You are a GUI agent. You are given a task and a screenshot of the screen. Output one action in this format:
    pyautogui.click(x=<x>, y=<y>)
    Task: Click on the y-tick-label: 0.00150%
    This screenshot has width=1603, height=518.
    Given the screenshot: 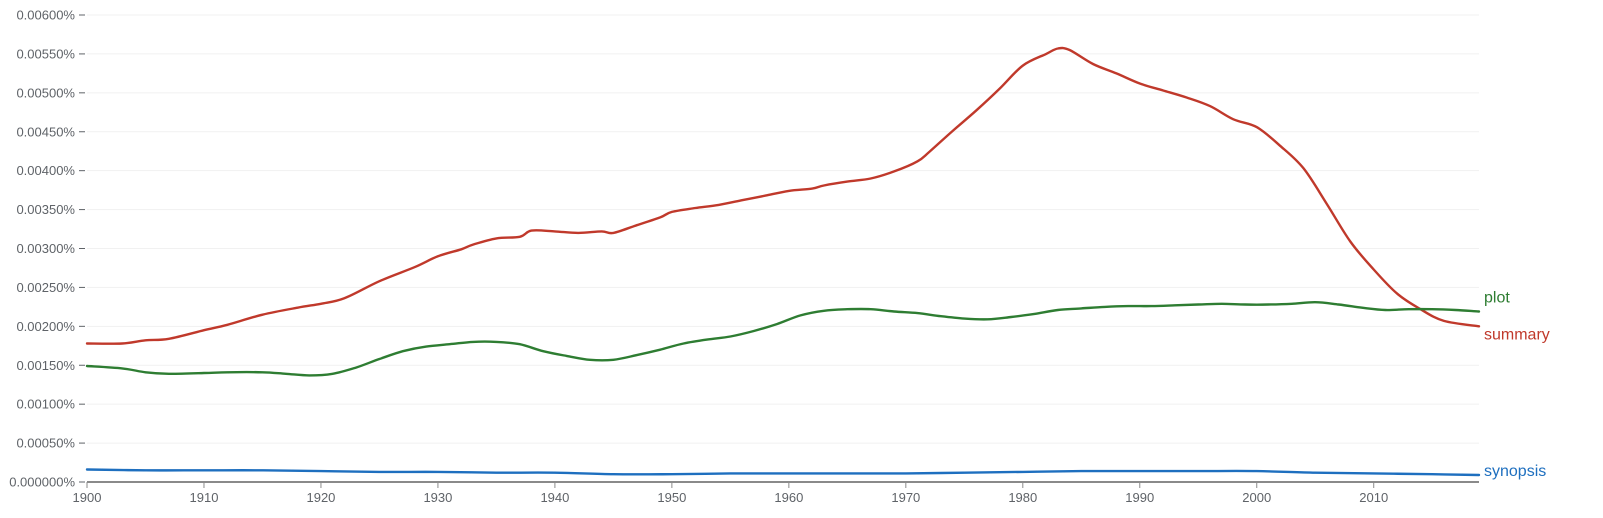 What is the action you would take?
    pyautogui.click(x=45, y=365)
    